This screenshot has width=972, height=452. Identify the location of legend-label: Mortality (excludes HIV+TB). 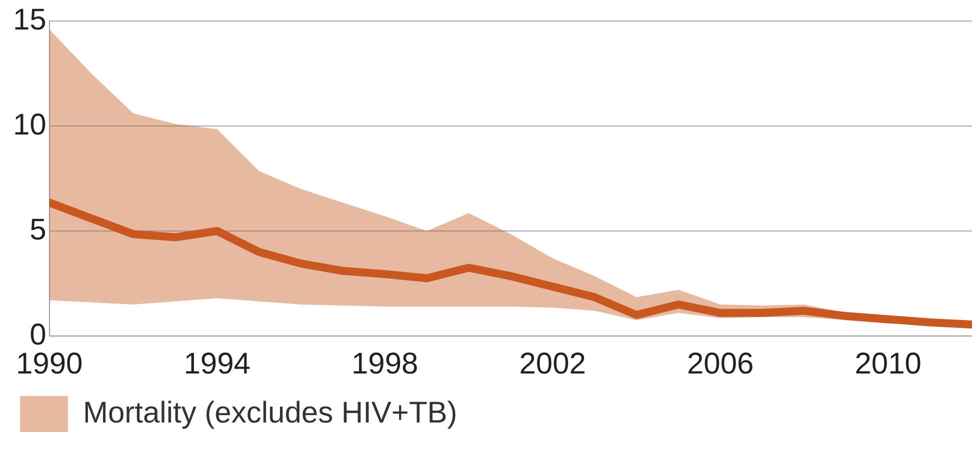
(270, 413).